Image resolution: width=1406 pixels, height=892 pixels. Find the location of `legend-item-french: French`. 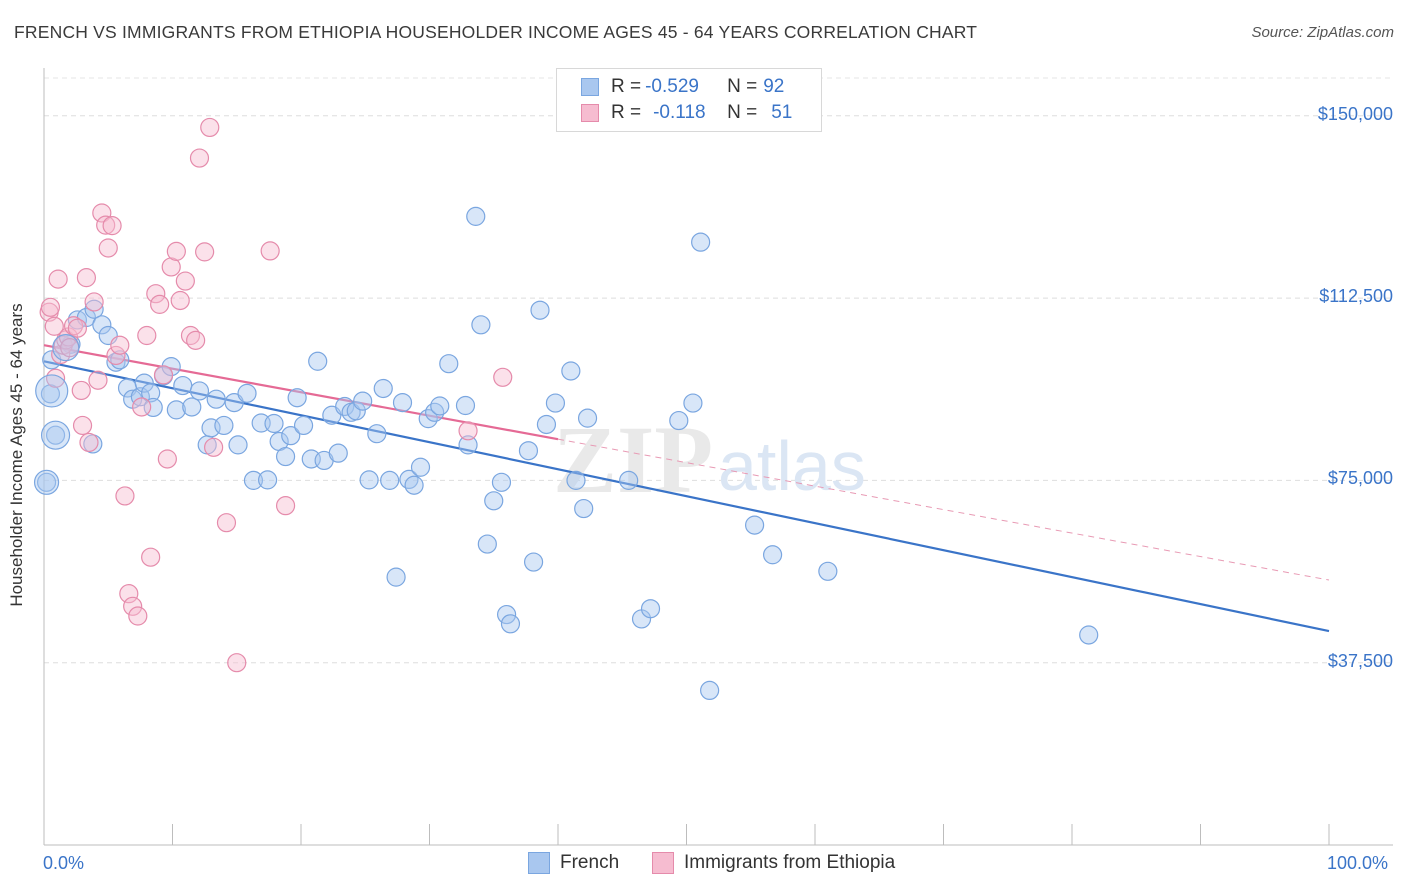

legend-item-french: French is located at coordinates (573, 863).